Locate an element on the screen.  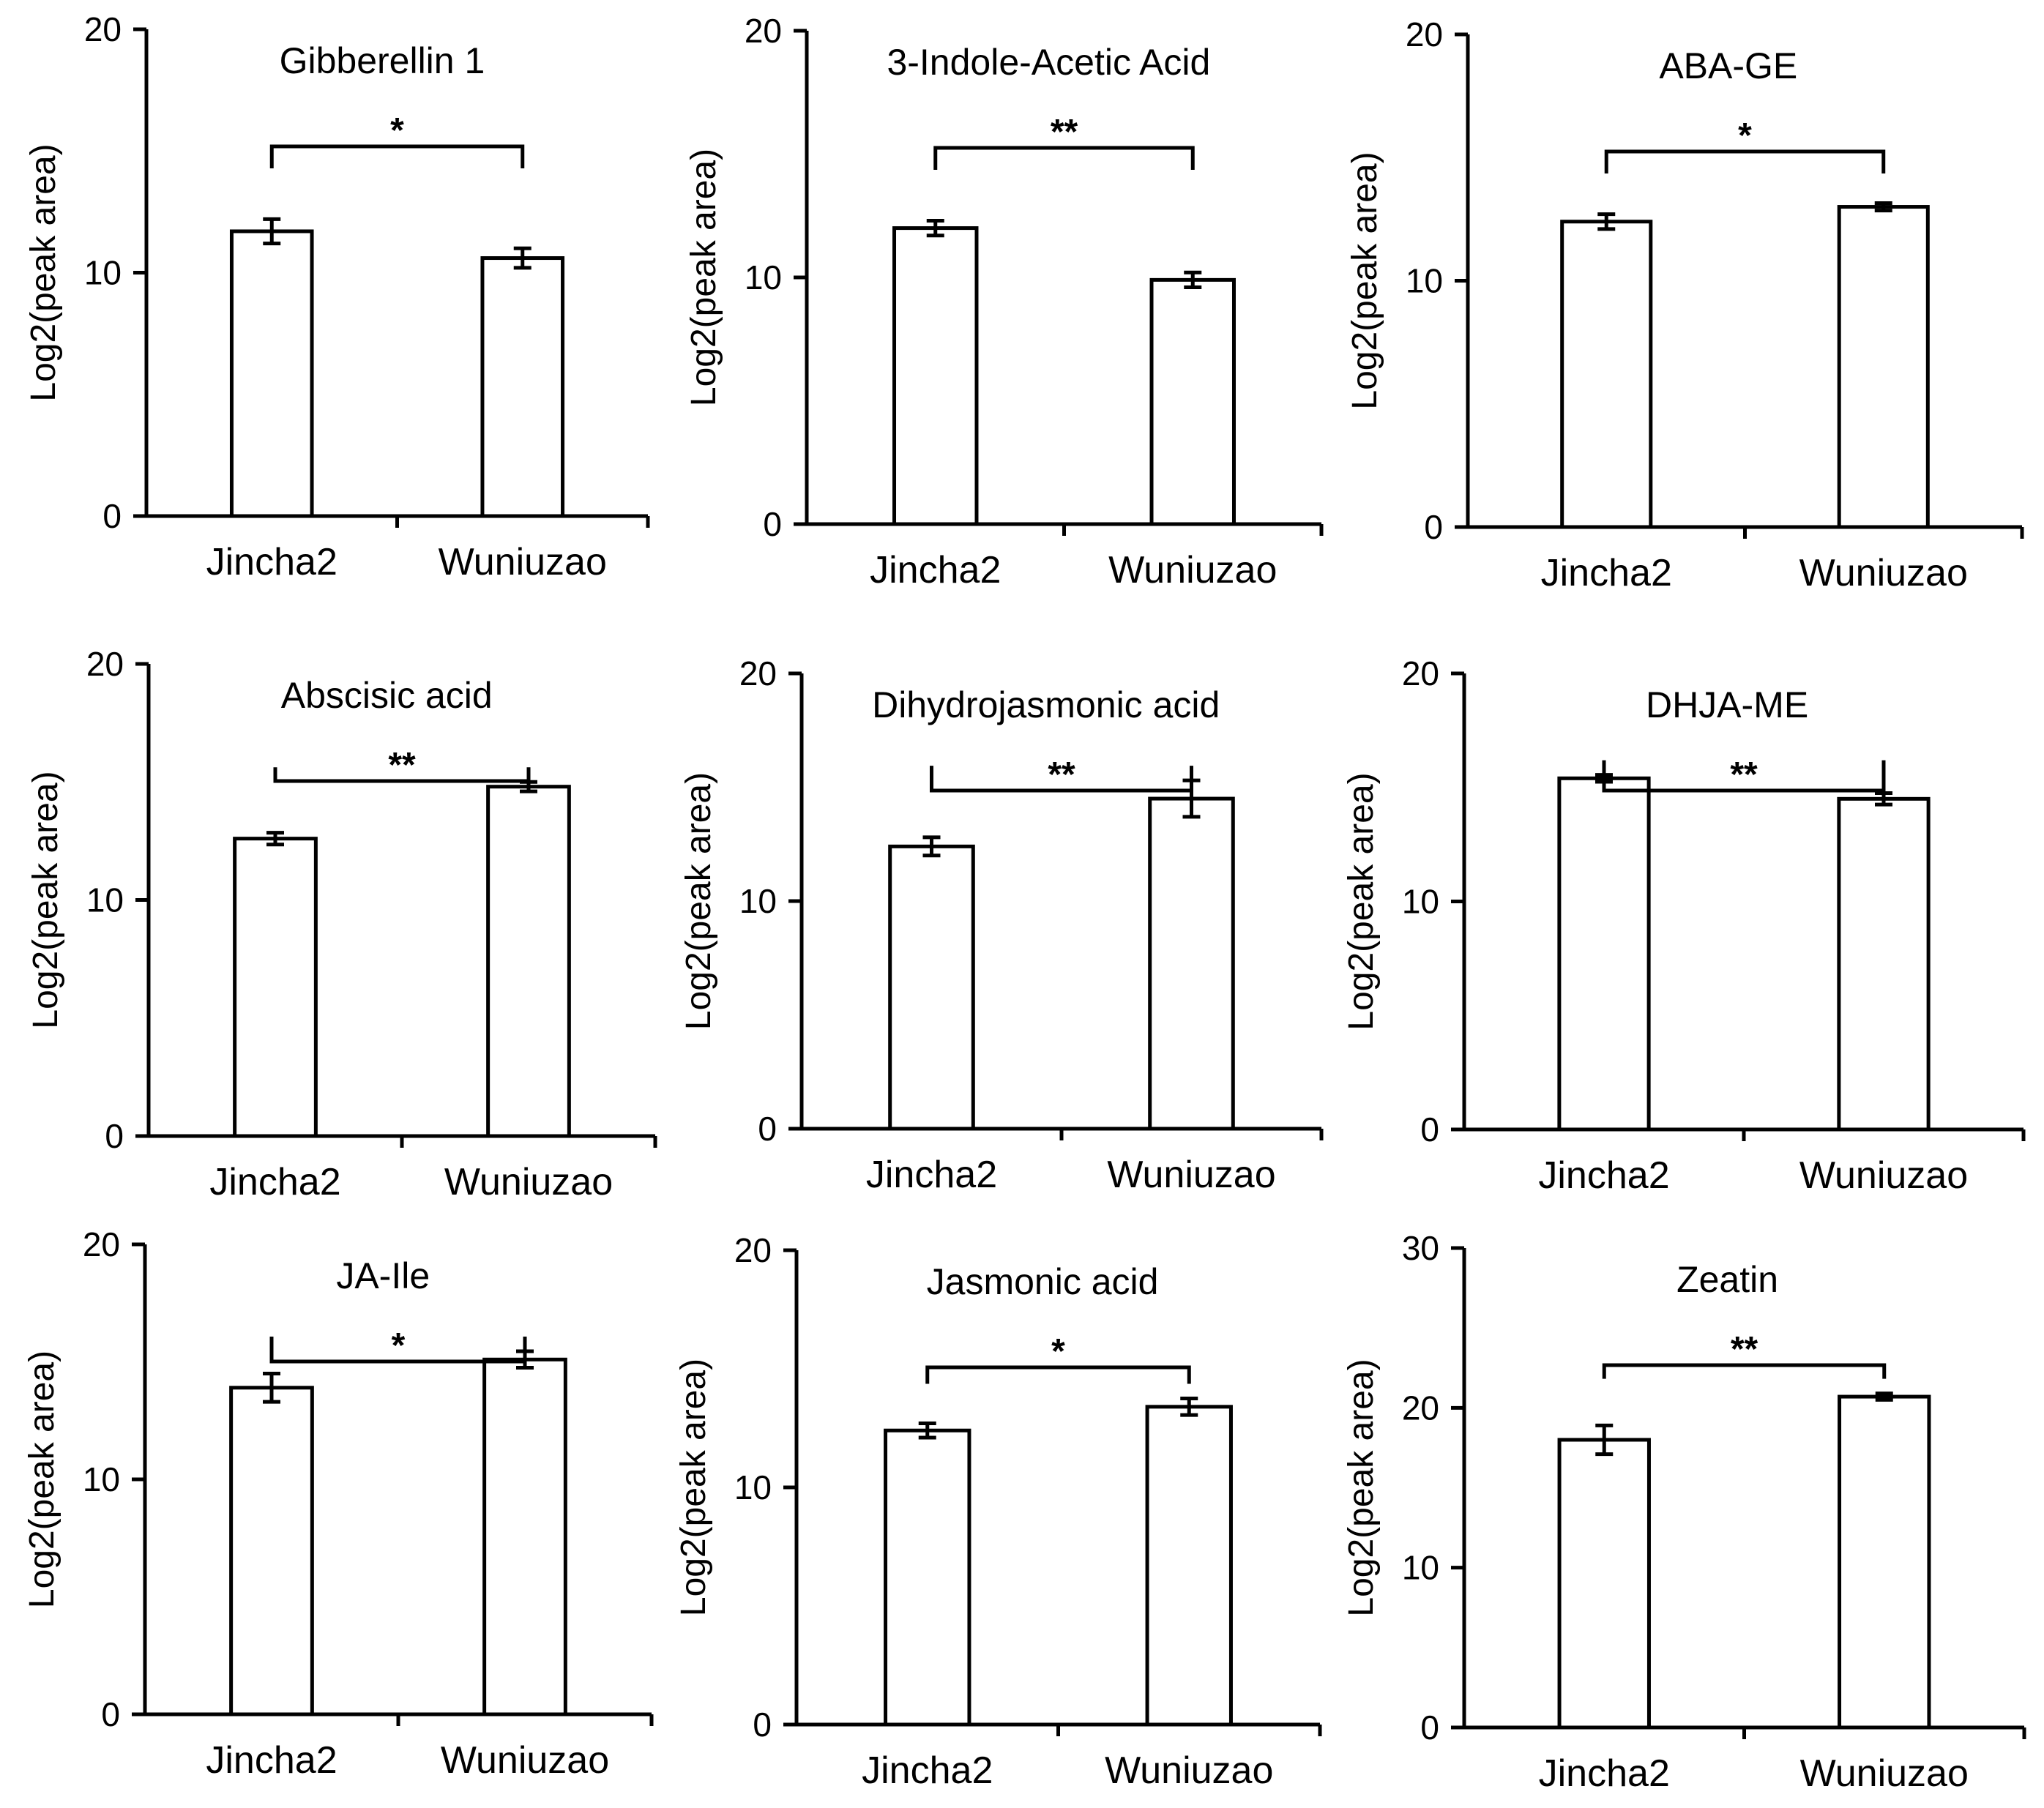
chart-title: Zeatin is located at coordinates (1727, 1279).